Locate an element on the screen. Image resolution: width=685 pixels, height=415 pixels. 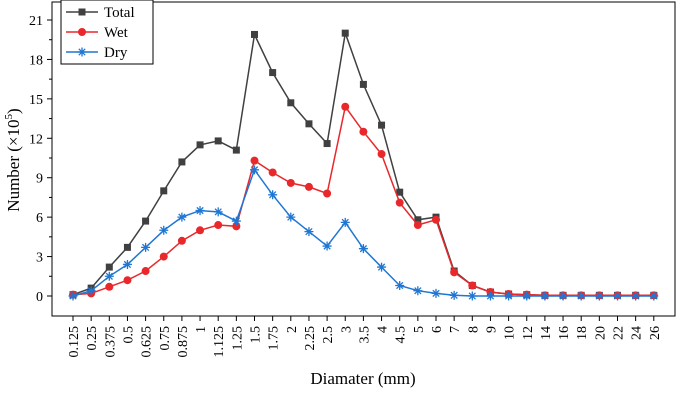
x-tick-label: 14 is located at coordinates (546, 333).